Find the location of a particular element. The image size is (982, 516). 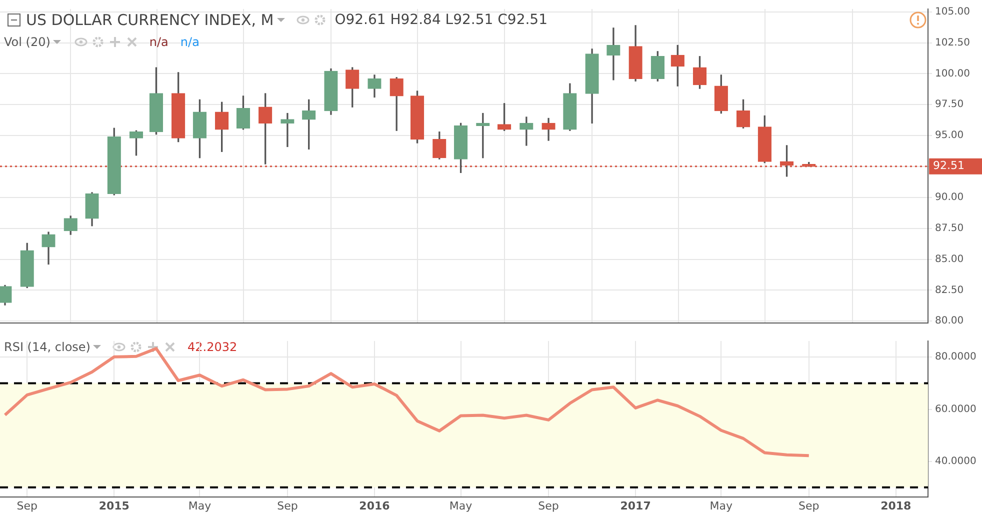

y-tick-label: 90.00 is located at coordinates (949, 198).